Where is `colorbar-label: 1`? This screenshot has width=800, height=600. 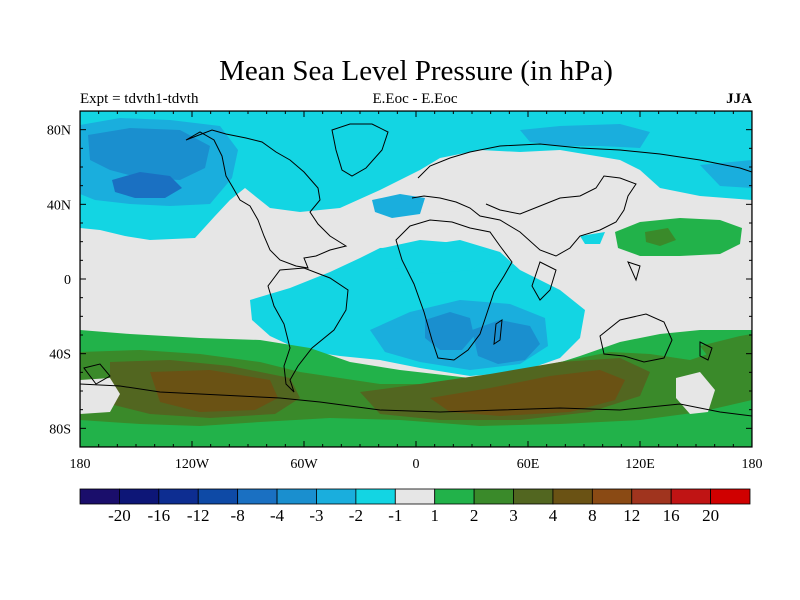
colorbar-label: 1 is located at coordinates (434, 515).